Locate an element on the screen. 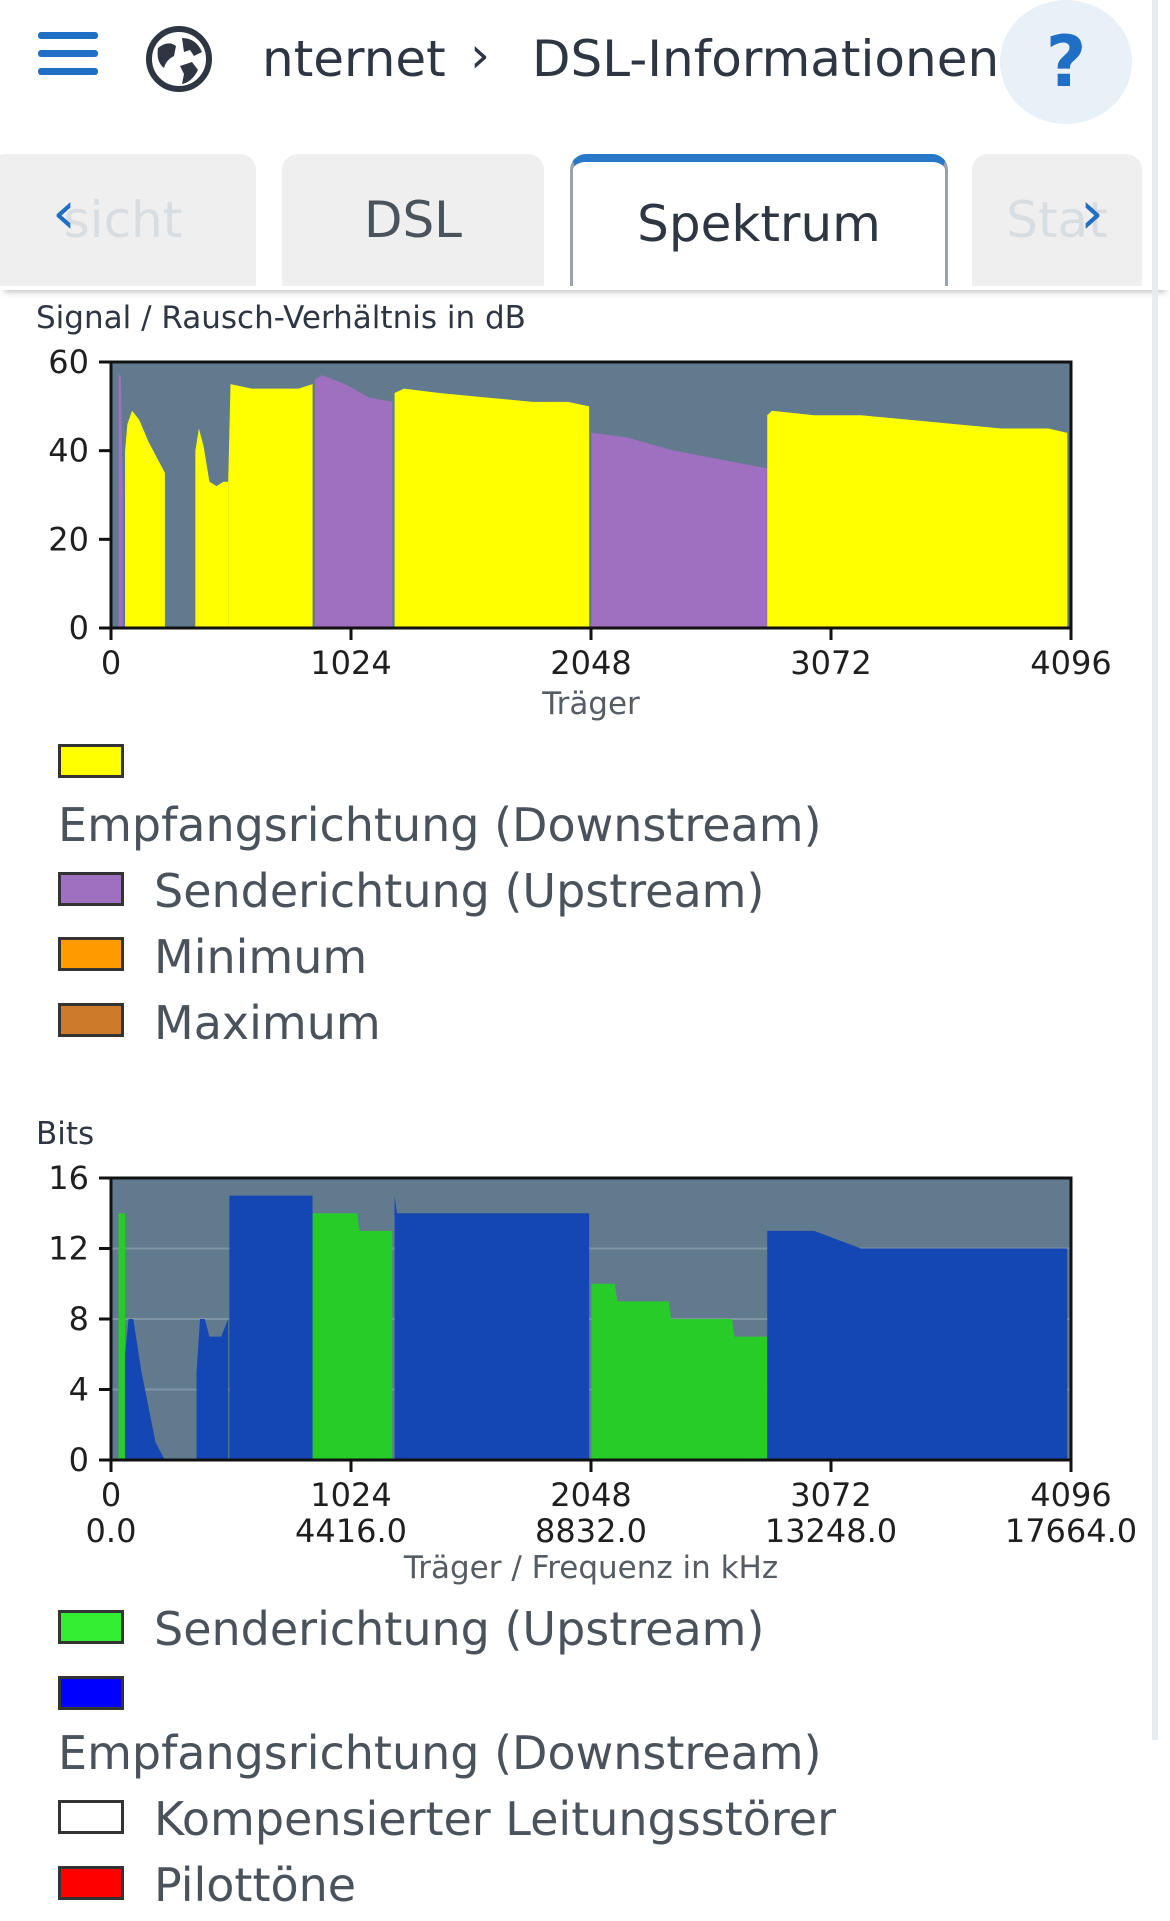  tab-dsl: DSL is located at coordinates (413, 220).